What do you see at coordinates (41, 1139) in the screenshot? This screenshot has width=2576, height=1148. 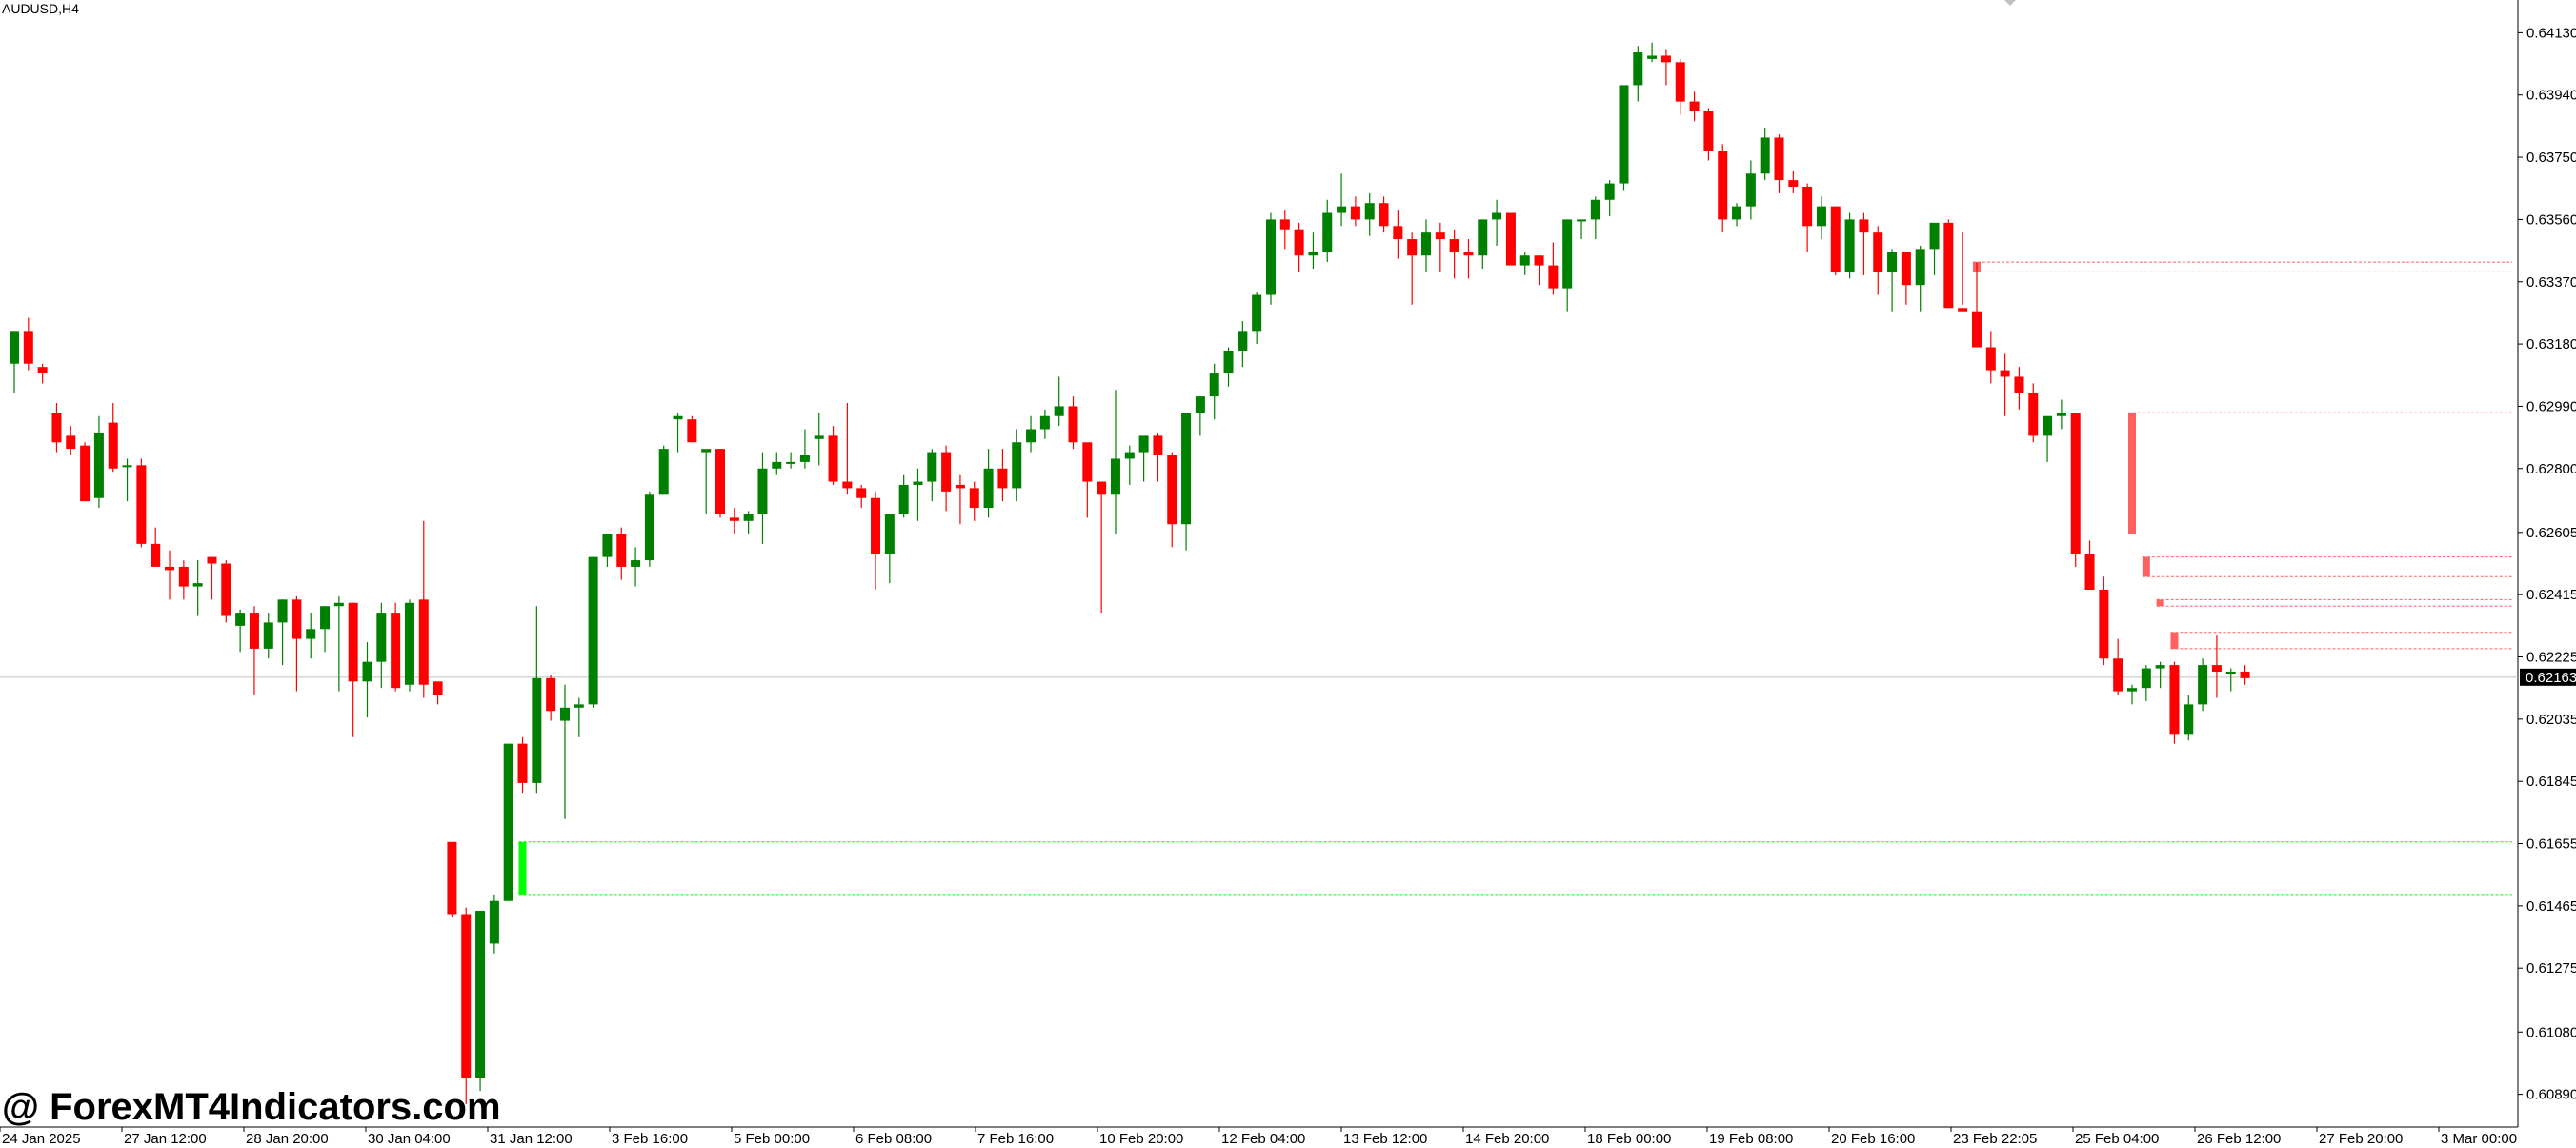 I see `x-tick-label-0: 24 Jan 2025` at bounding box center [41, 1139].